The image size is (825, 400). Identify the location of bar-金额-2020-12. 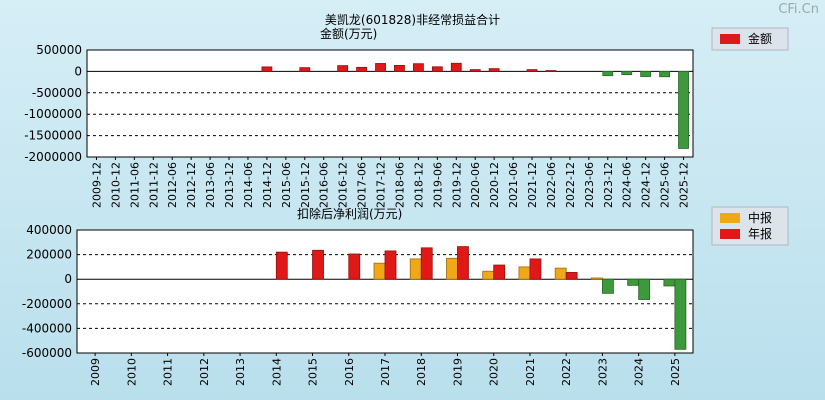
(494, 70).